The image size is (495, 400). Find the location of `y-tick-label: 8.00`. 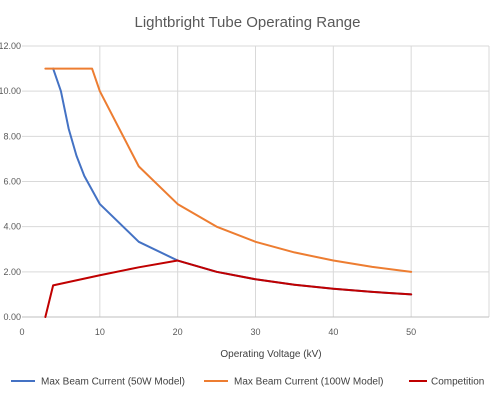

y-tick-label: 8.00 is located at coordinates (12, 136).